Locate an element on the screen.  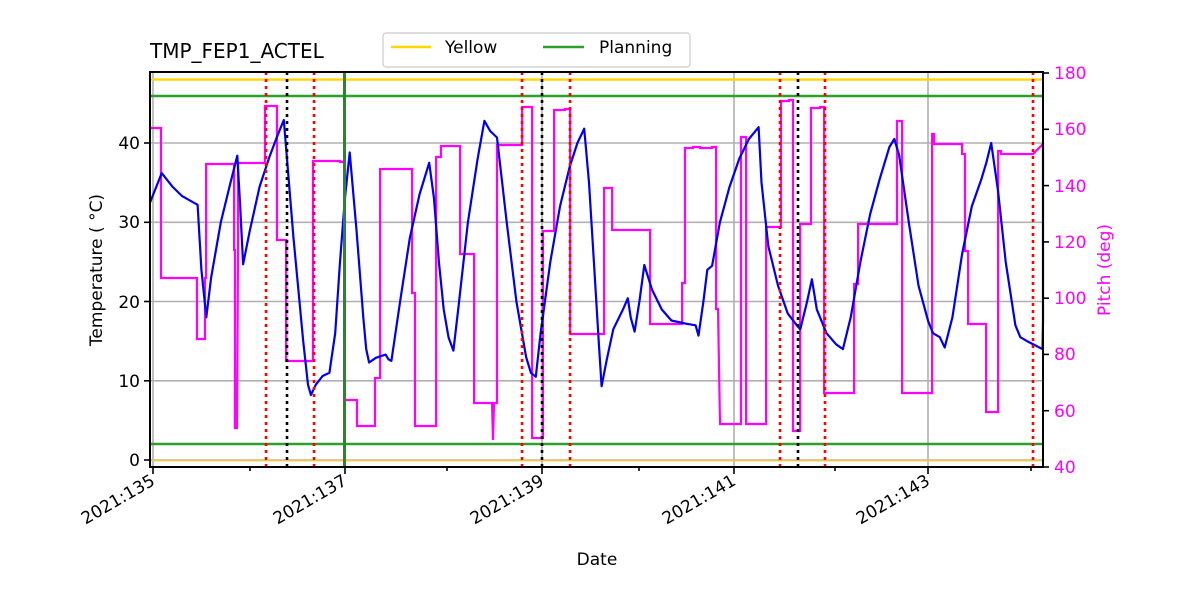
left-y-tick-labels: 0 10 20 30 40 is located at coordinates (129, 302).